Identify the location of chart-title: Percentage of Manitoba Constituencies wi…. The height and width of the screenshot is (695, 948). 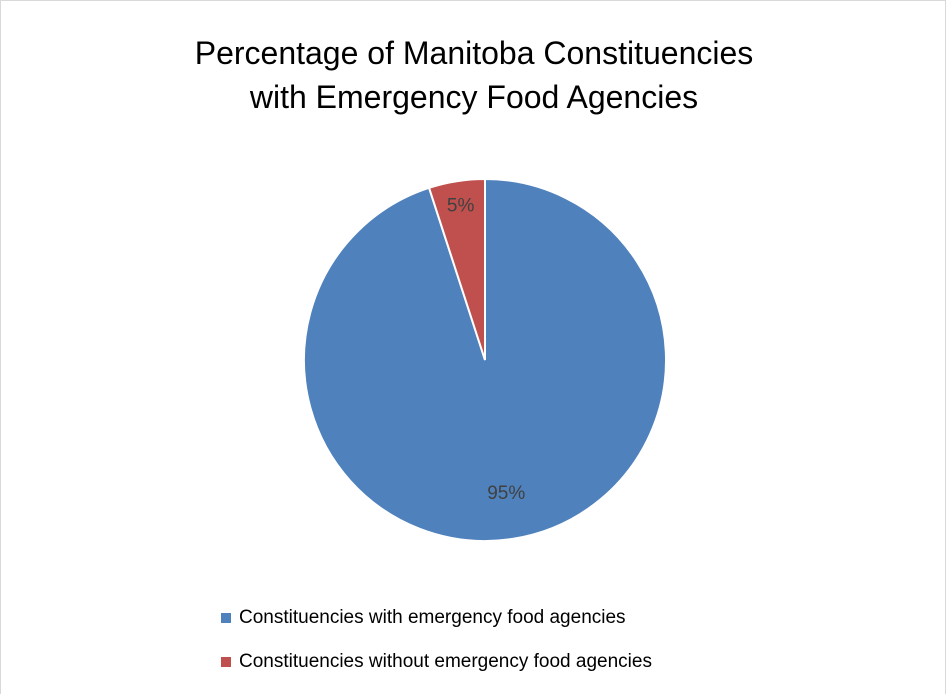
(474, 75).